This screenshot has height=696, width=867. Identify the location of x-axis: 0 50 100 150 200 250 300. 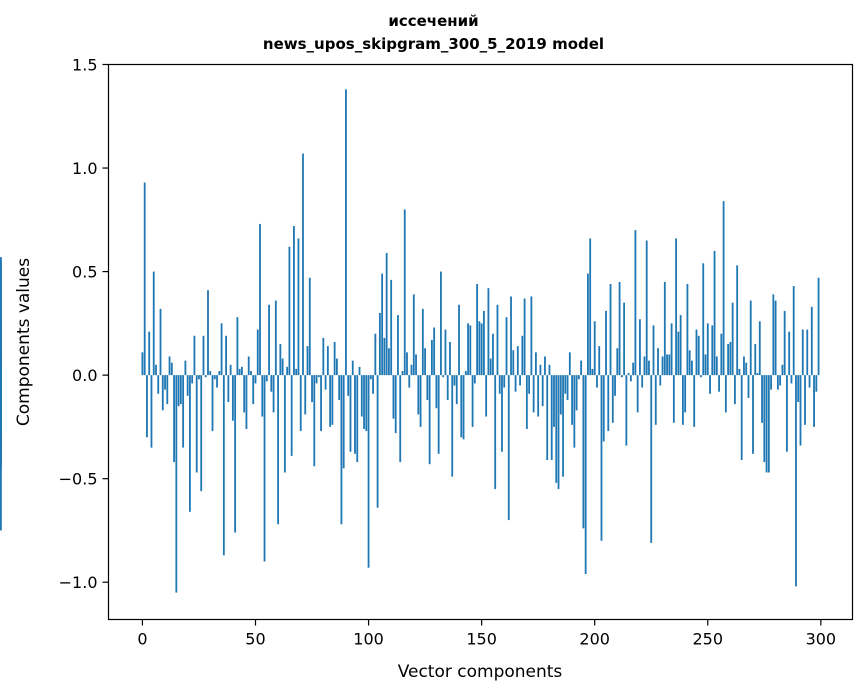
(486, 634).